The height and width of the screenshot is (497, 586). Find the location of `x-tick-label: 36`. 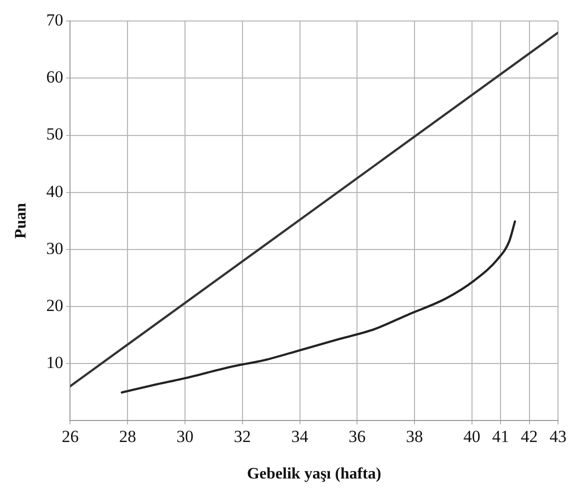

x-tick-label: 36 is located at coordinates (357, 436).